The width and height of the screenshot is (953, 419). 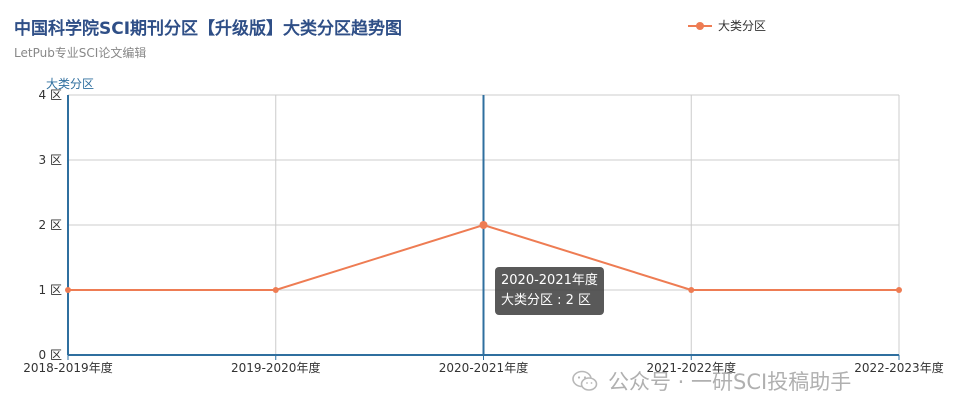 I want to click on y-tick-label: 1 区, so click(x=50, y=290).